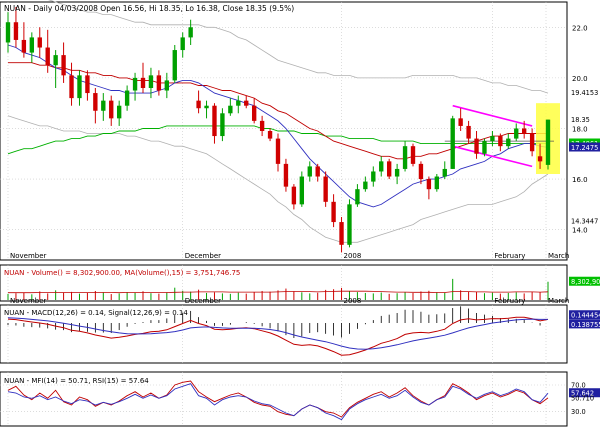 This screenshot has width=600, height=427. What do you see at coordinates (492, 115) in the screenshot?
I see `channel-upper-line` at bounding box center [492, 115].